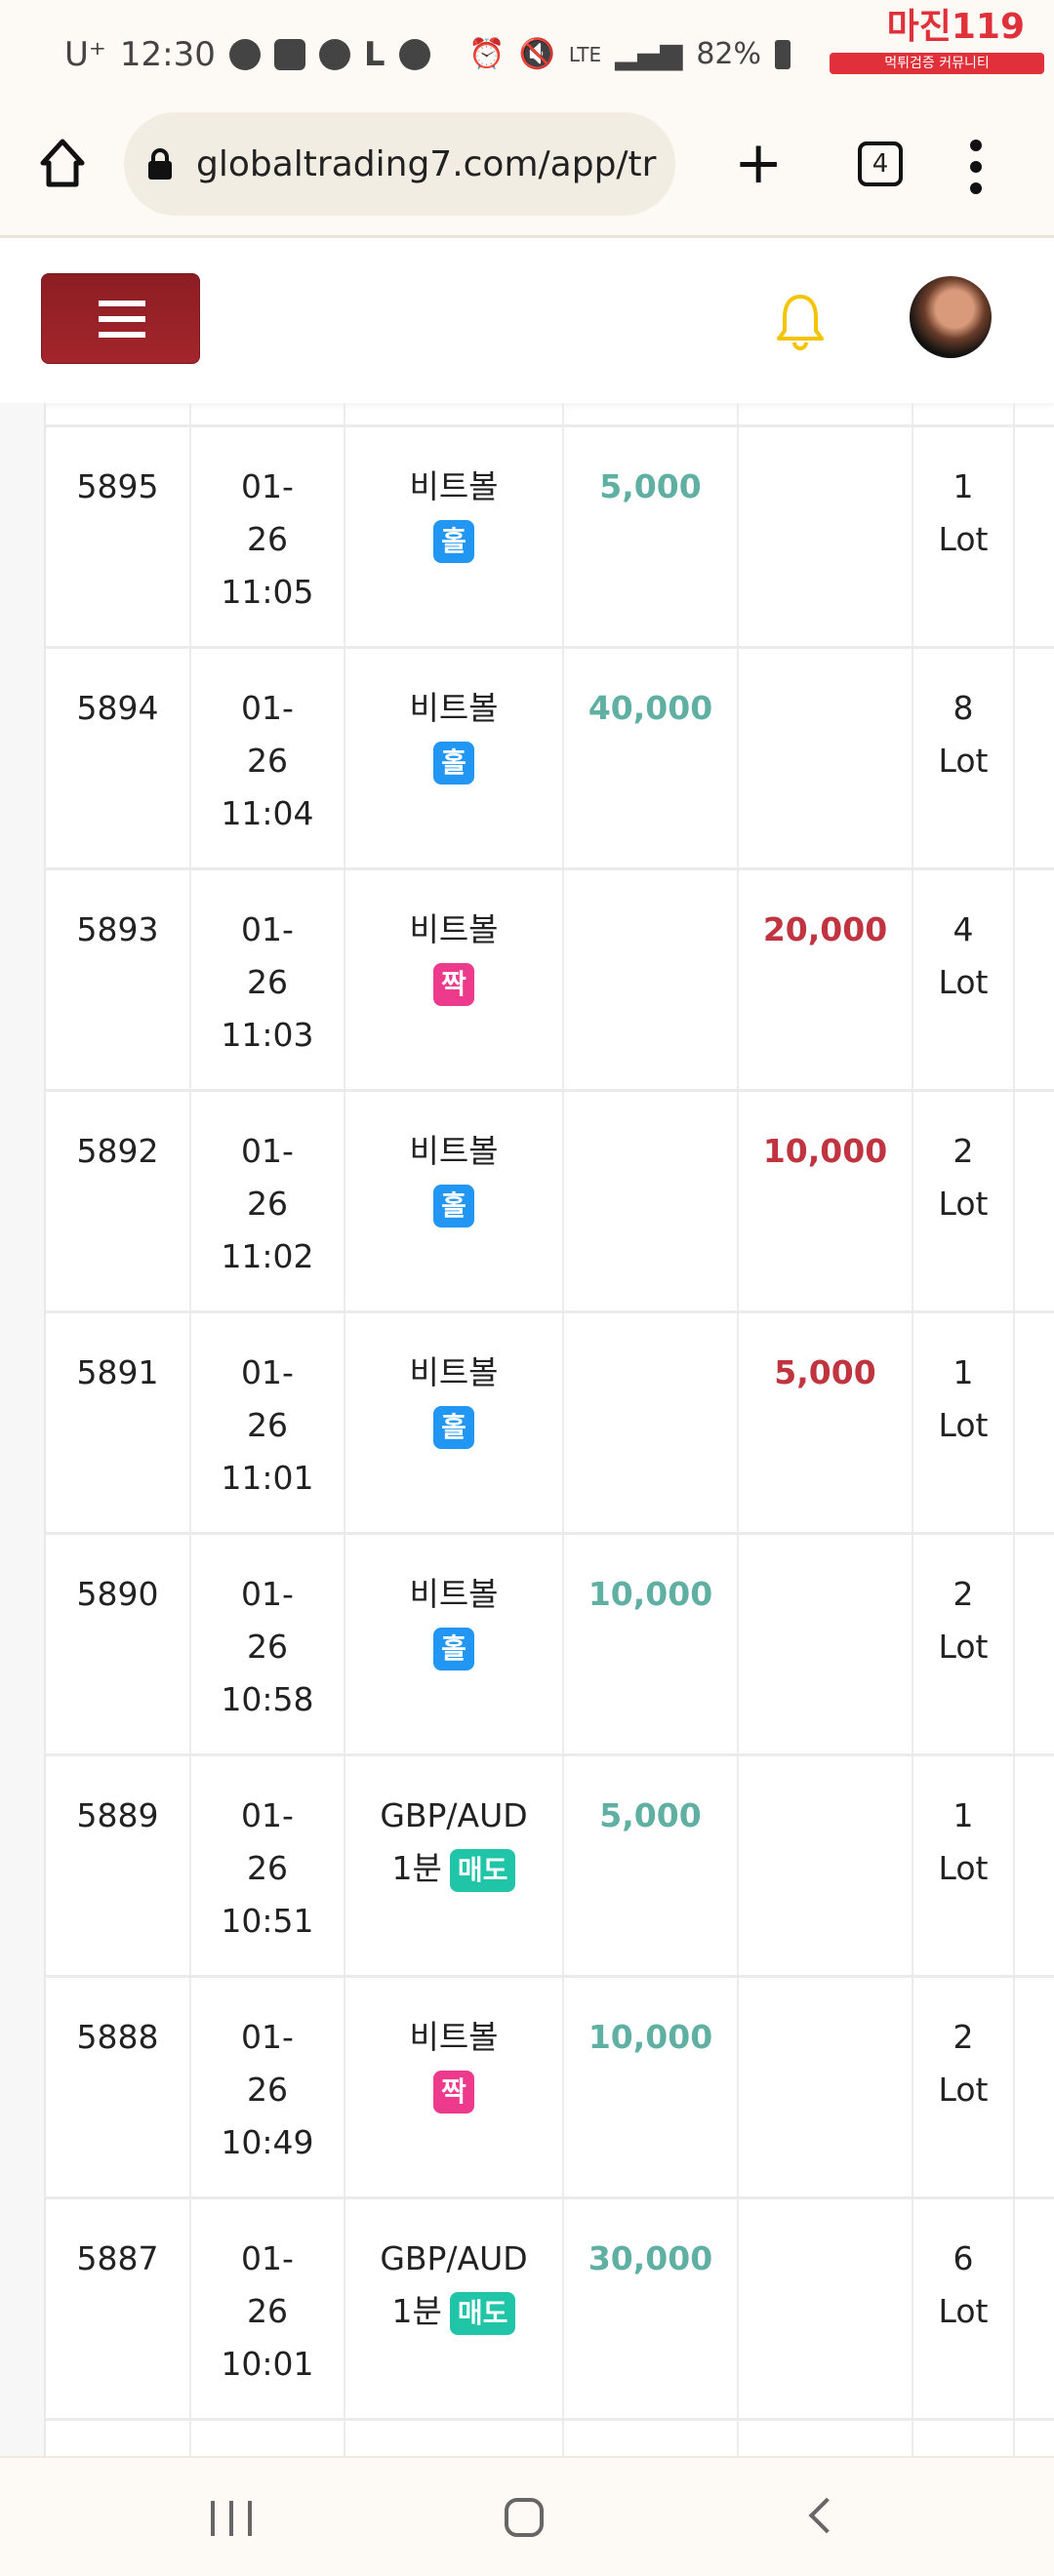 The height and width of the screenshot is (2576, 1054). What do you see at coordinates (826, 2515) in the screenshot?
I see `back-icon` at bounding box center [826, 2515].